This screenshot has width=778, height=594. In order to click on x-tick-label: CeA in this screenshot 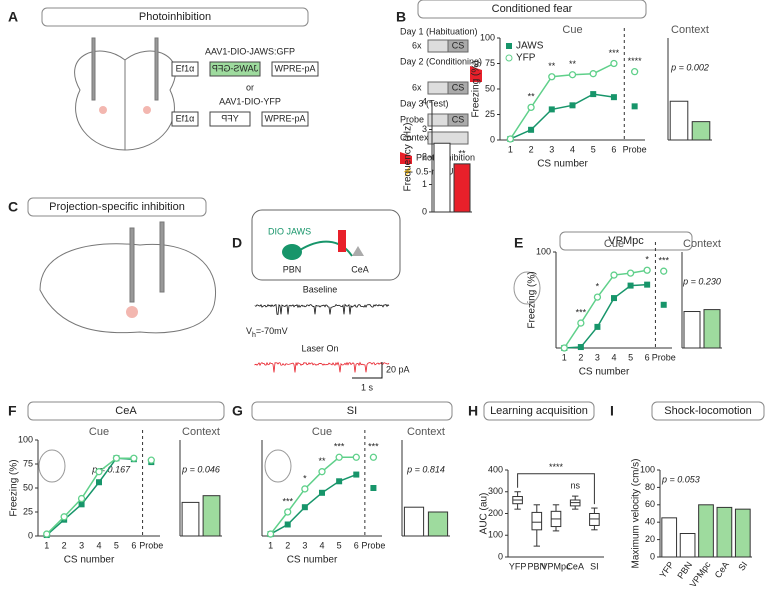, I will do `click(575, 566)`.